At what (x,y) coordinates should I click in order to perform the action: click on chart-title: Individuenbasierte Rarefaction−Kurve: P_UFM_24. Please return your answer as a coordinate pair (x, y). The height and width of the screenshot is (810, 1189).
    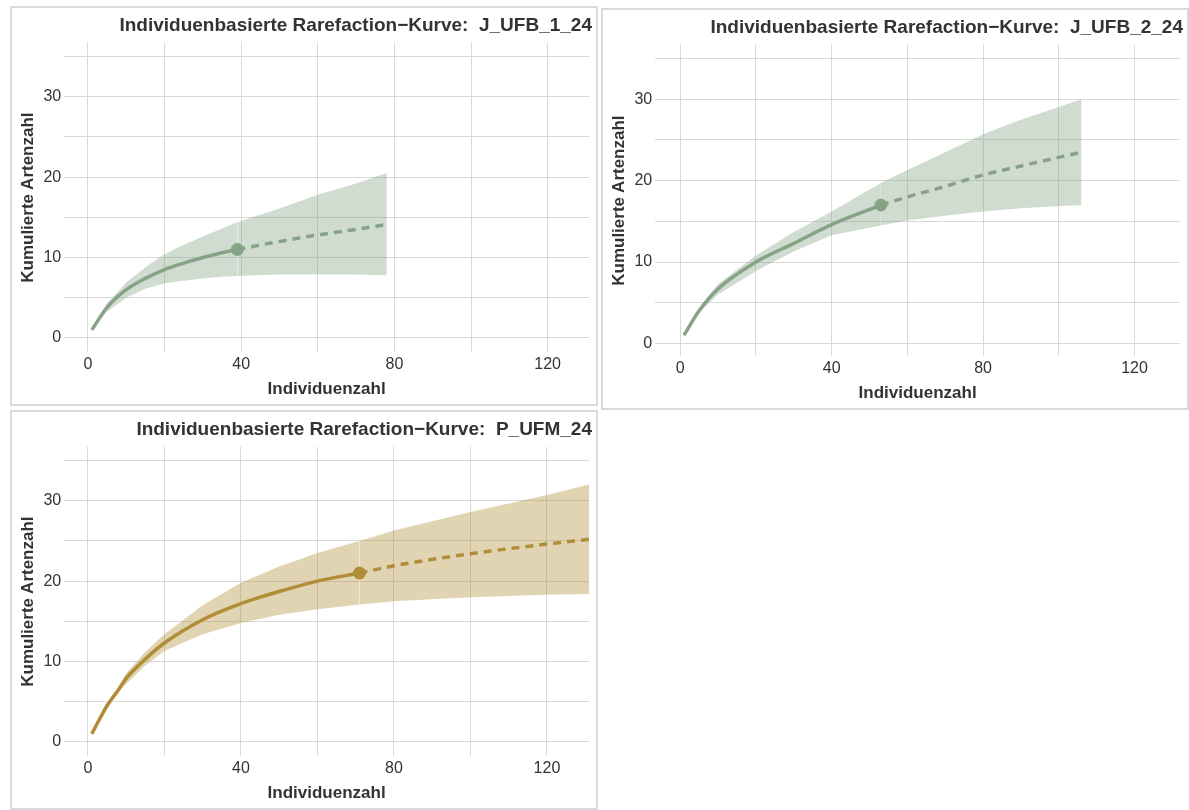
    Looking at the image, I should click on (364, 428).